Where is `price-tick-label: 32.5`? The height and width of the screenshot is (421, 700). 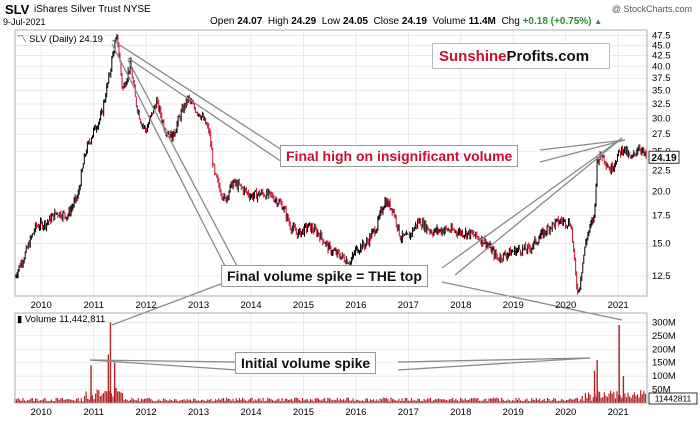 price-tick-label: 32.5 is located at coordinates (661, 104).